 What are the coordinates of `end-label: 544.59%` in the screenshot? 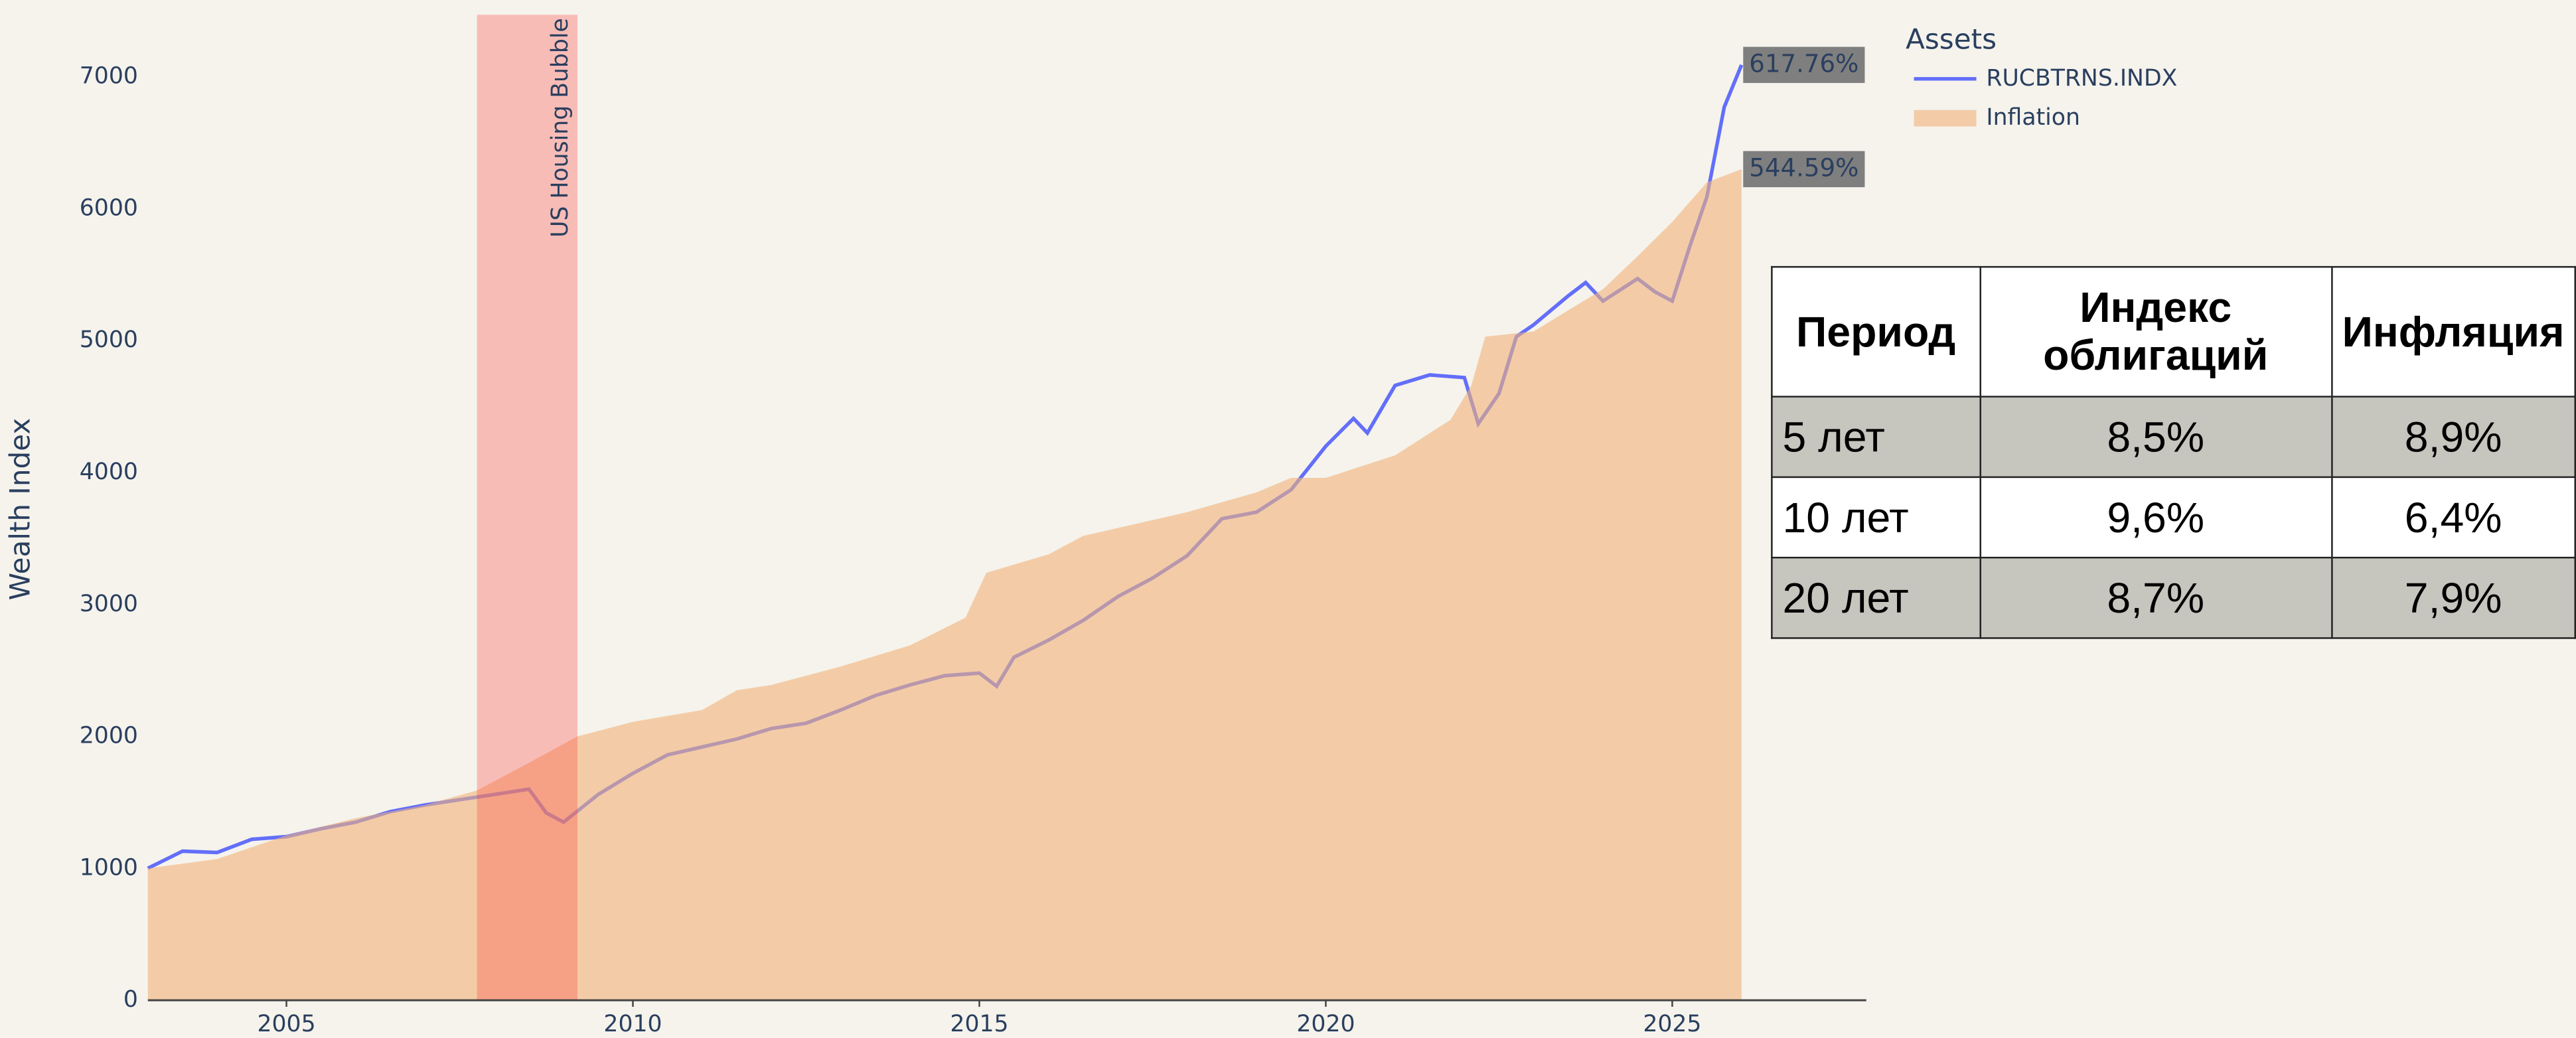 It's located at (1804, 169).